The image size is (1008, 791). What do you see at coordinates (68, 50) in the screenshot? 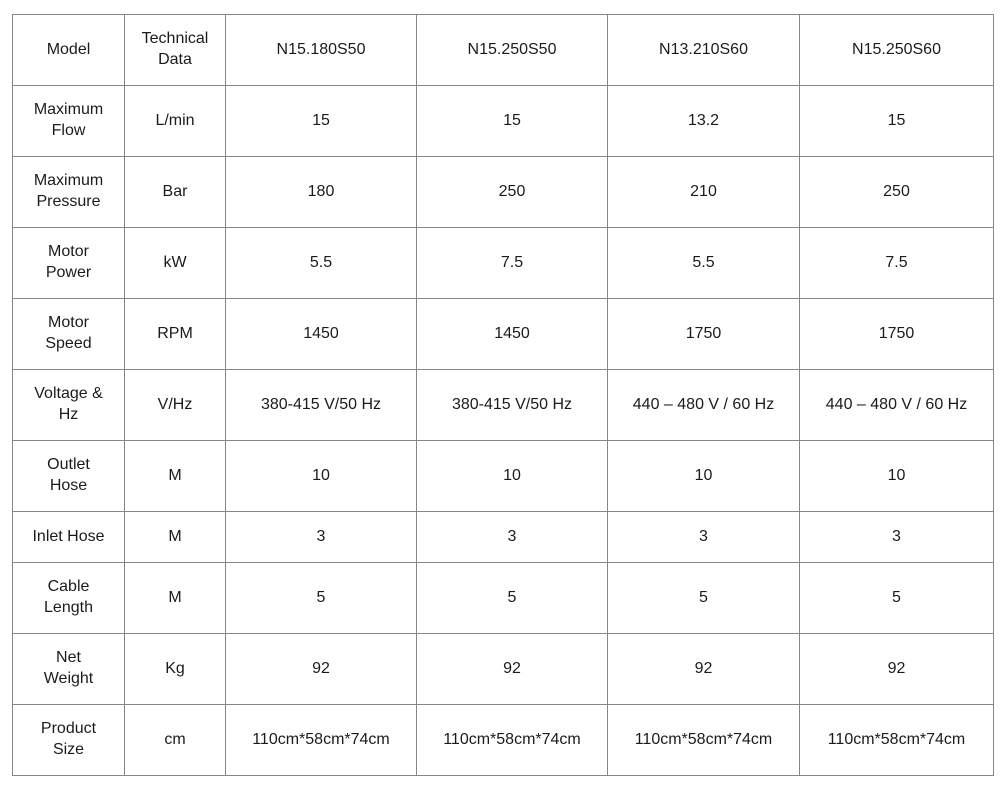
I see `header-model-label: Model` at bounding box center [68, 50].